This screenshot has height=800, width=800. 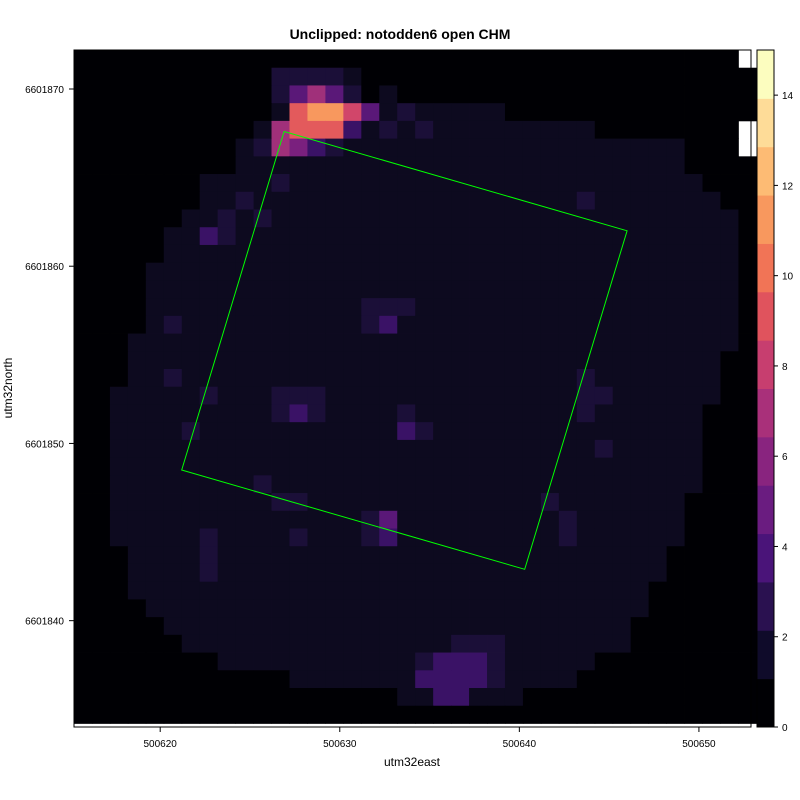 I want to click on colorbar-tick-label: 8, so click(x=785, y=367).